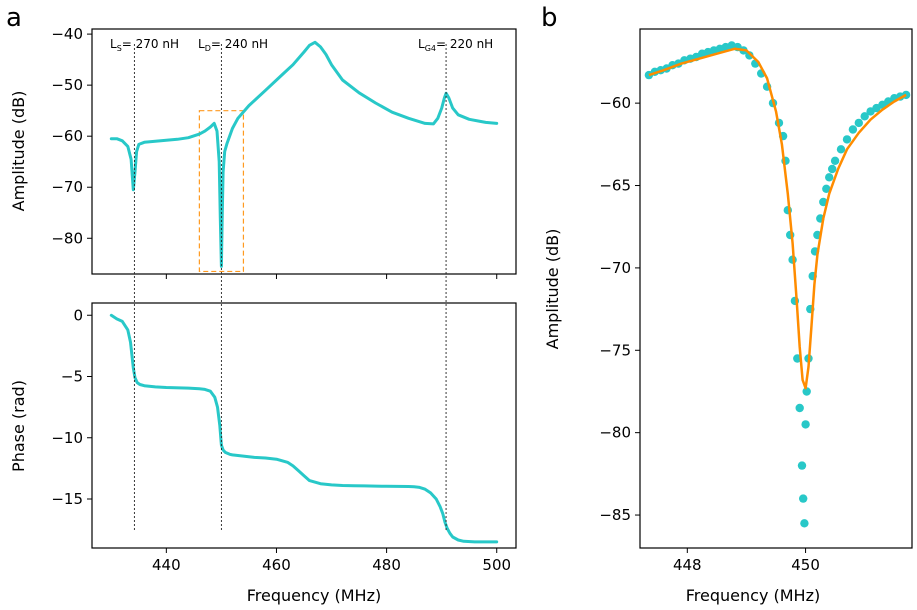  I want to click on zoom-ytick-label-2: −70, so click(615, 268).